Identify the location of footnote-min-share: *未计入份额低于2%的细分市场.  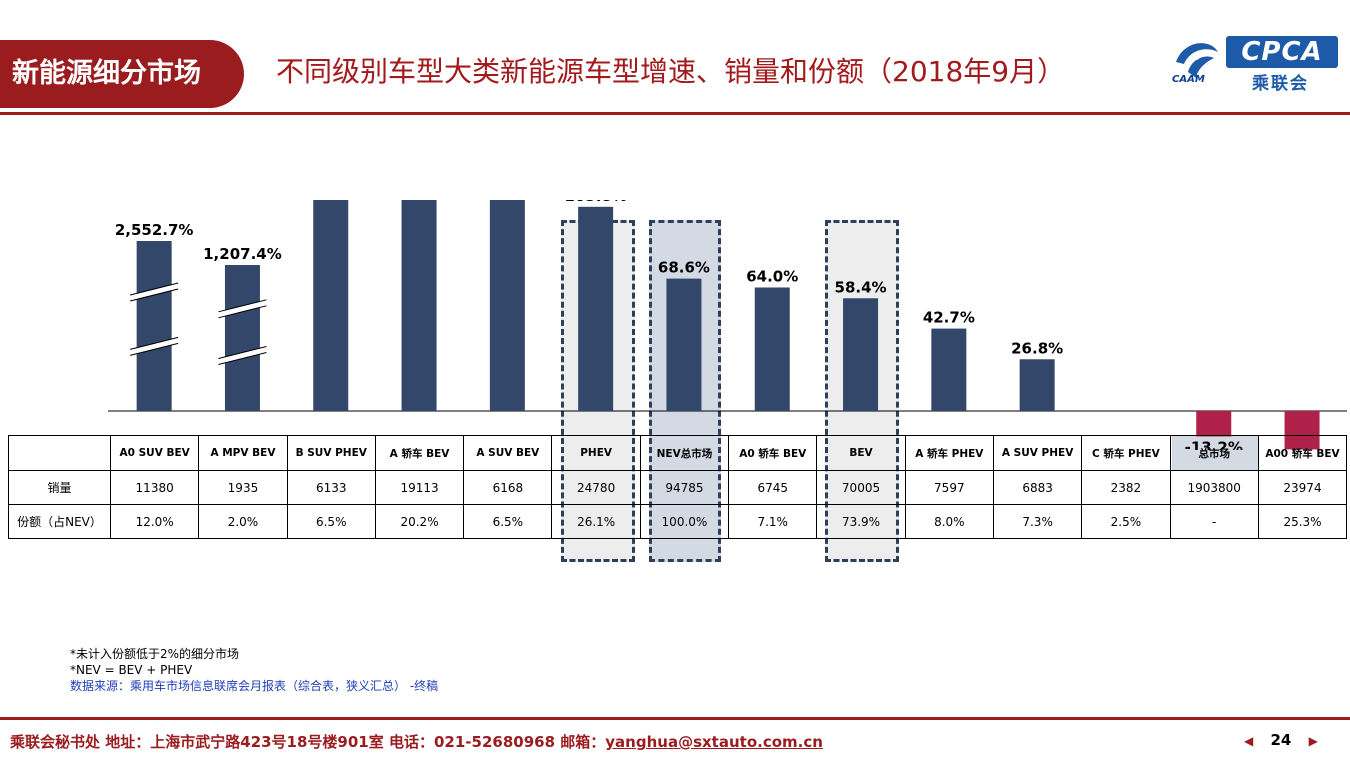
(155, 654).